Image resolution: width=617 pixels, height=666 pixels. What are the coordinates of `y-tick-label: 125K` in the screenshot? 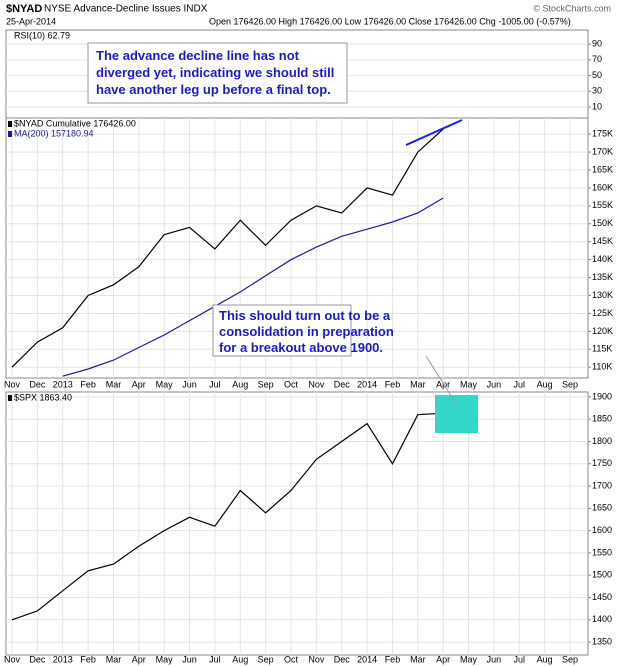 It's located at (602, 313).